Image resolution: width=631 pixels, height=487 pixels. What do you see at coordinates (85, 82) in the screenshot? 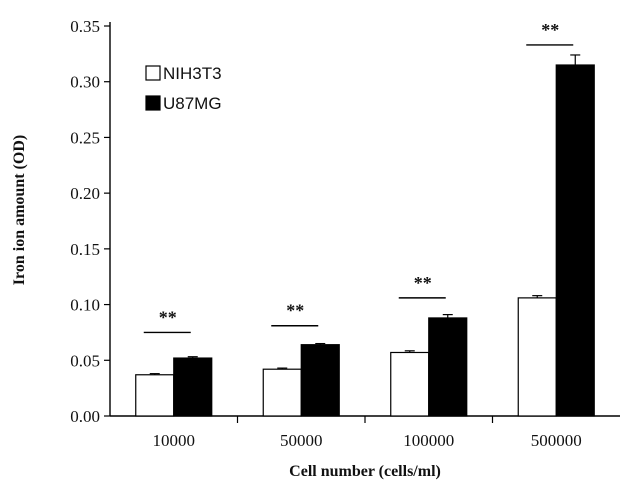
I see `y-tick-label: 0.30` at bounding box center [85, 82].